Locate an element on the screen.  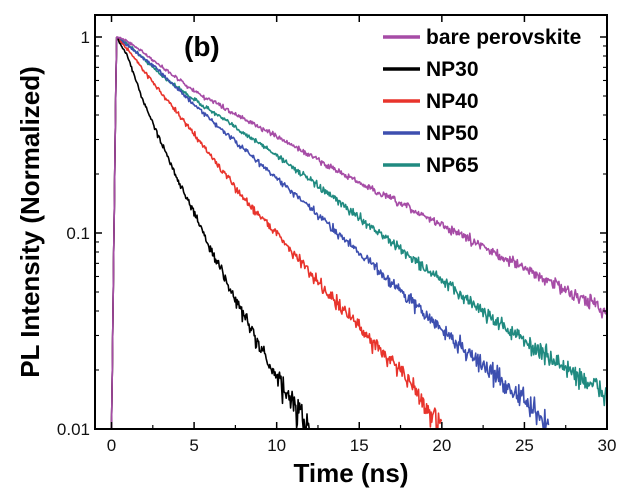
legend-item-np30: NP30 is located at coordinates (431, 69).